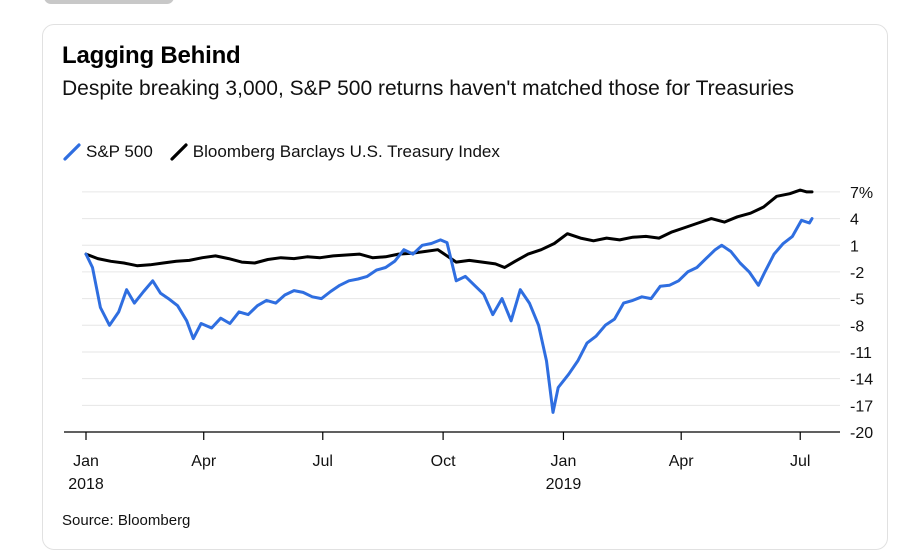 The width and height of the screenshot is (899, 557). What do you see at coordinates (861, 313) in the screenshot?
I see `y-axis-labels: 7% 4 1 -2 -5 -8 -11 -14 -17 -20` at bounding box center [861, 313].